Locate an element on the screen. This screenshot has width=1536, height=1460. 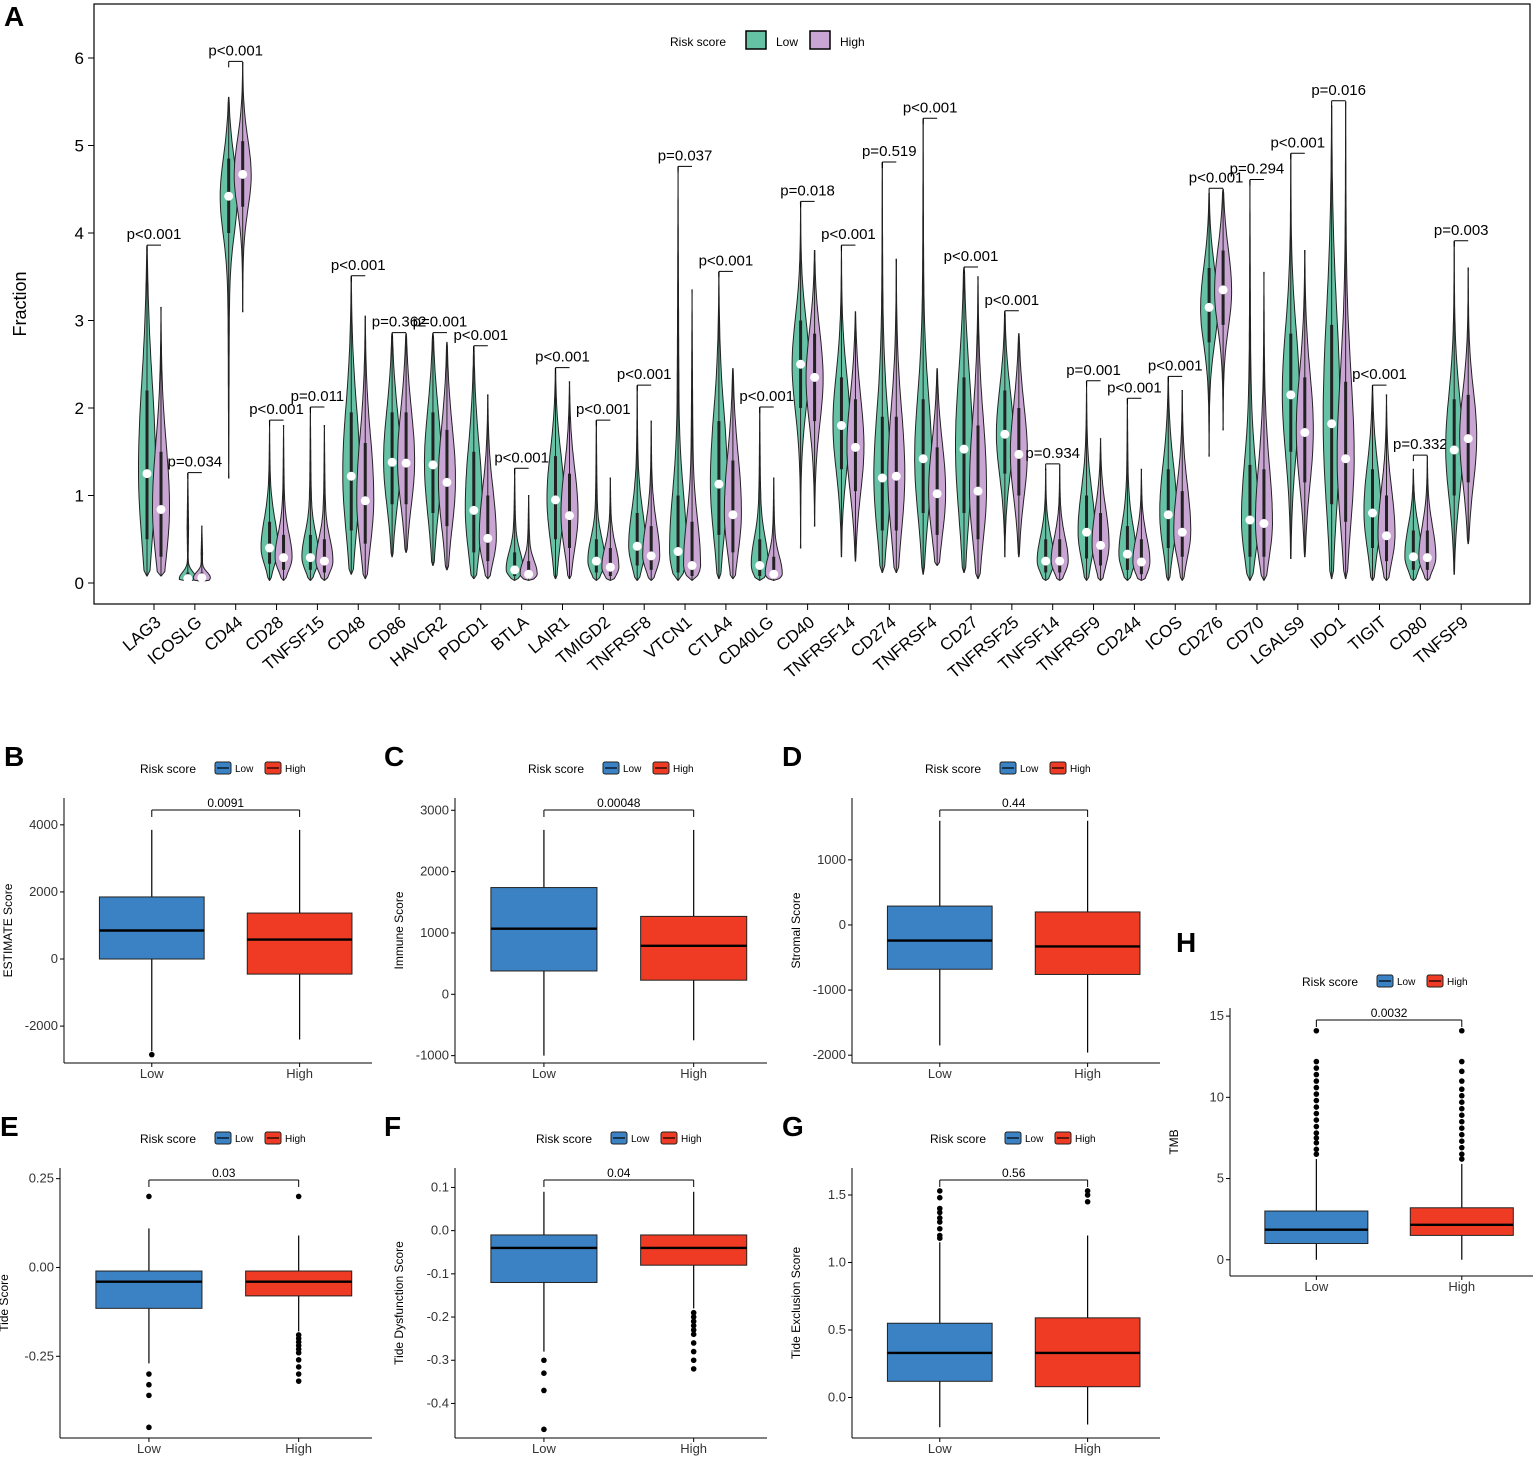
panel-label: E is located at coordinates (9, 1126).